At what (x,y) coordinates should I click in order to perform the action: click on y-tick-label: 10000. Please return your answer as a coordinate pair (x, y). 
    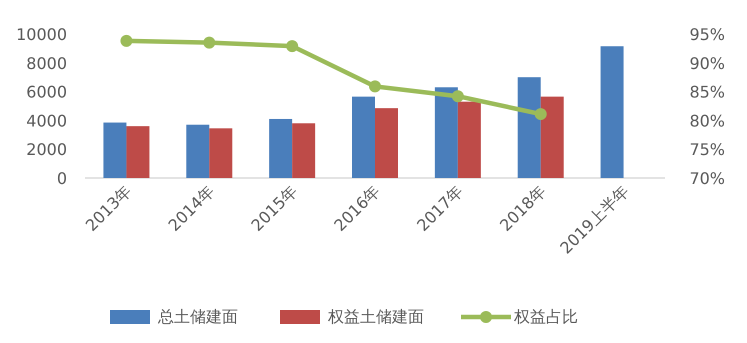
    Looking at the image, I should click on (41, 34).